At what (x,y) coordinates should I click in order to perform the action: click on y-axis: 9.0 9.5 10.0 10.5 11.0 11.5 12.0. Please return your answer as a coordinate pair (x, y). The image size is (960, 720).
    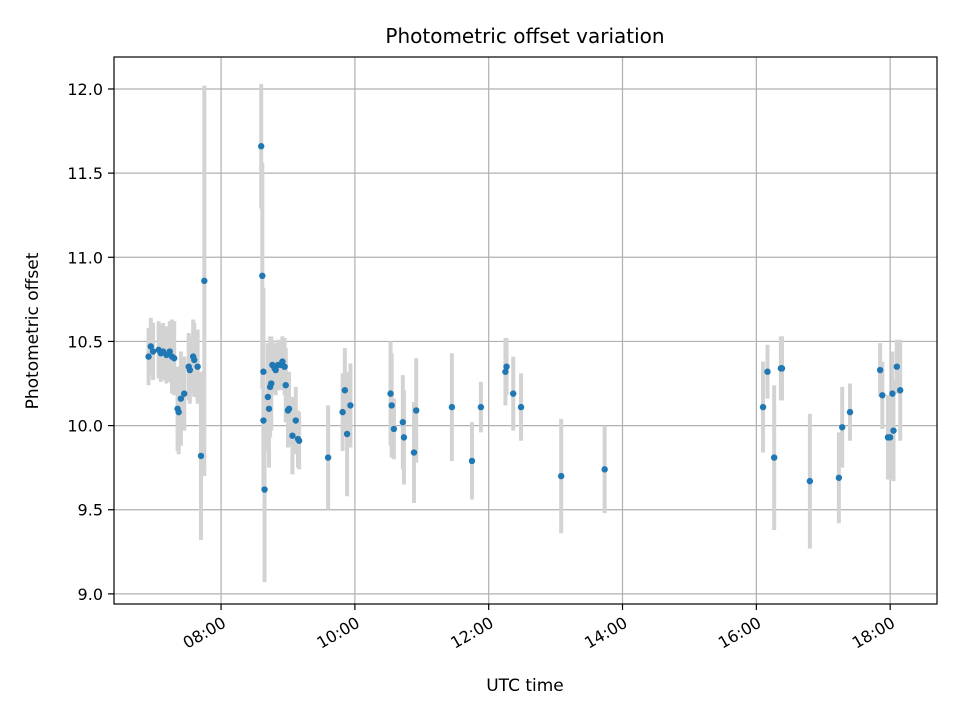
    Looking at the image, I should click on (90, 342).